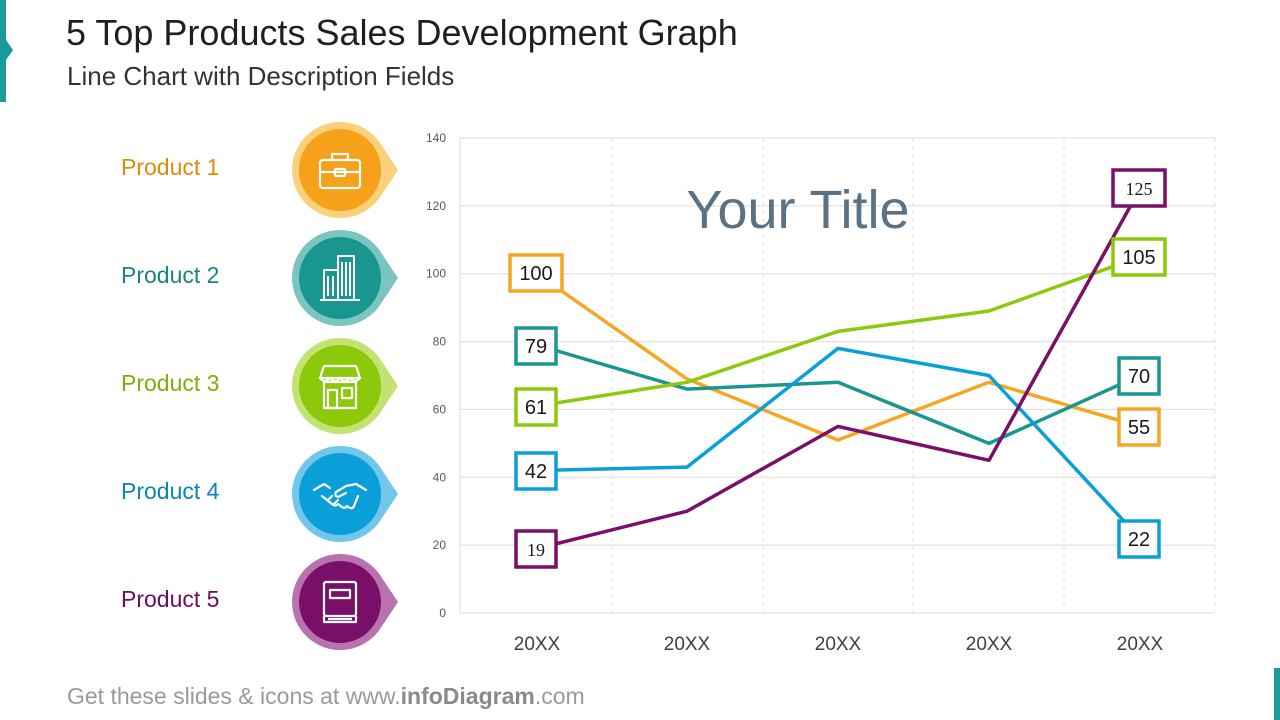 The image size is (1280, 720). I want to click on data-label-start-3-box, so click(536, 407).